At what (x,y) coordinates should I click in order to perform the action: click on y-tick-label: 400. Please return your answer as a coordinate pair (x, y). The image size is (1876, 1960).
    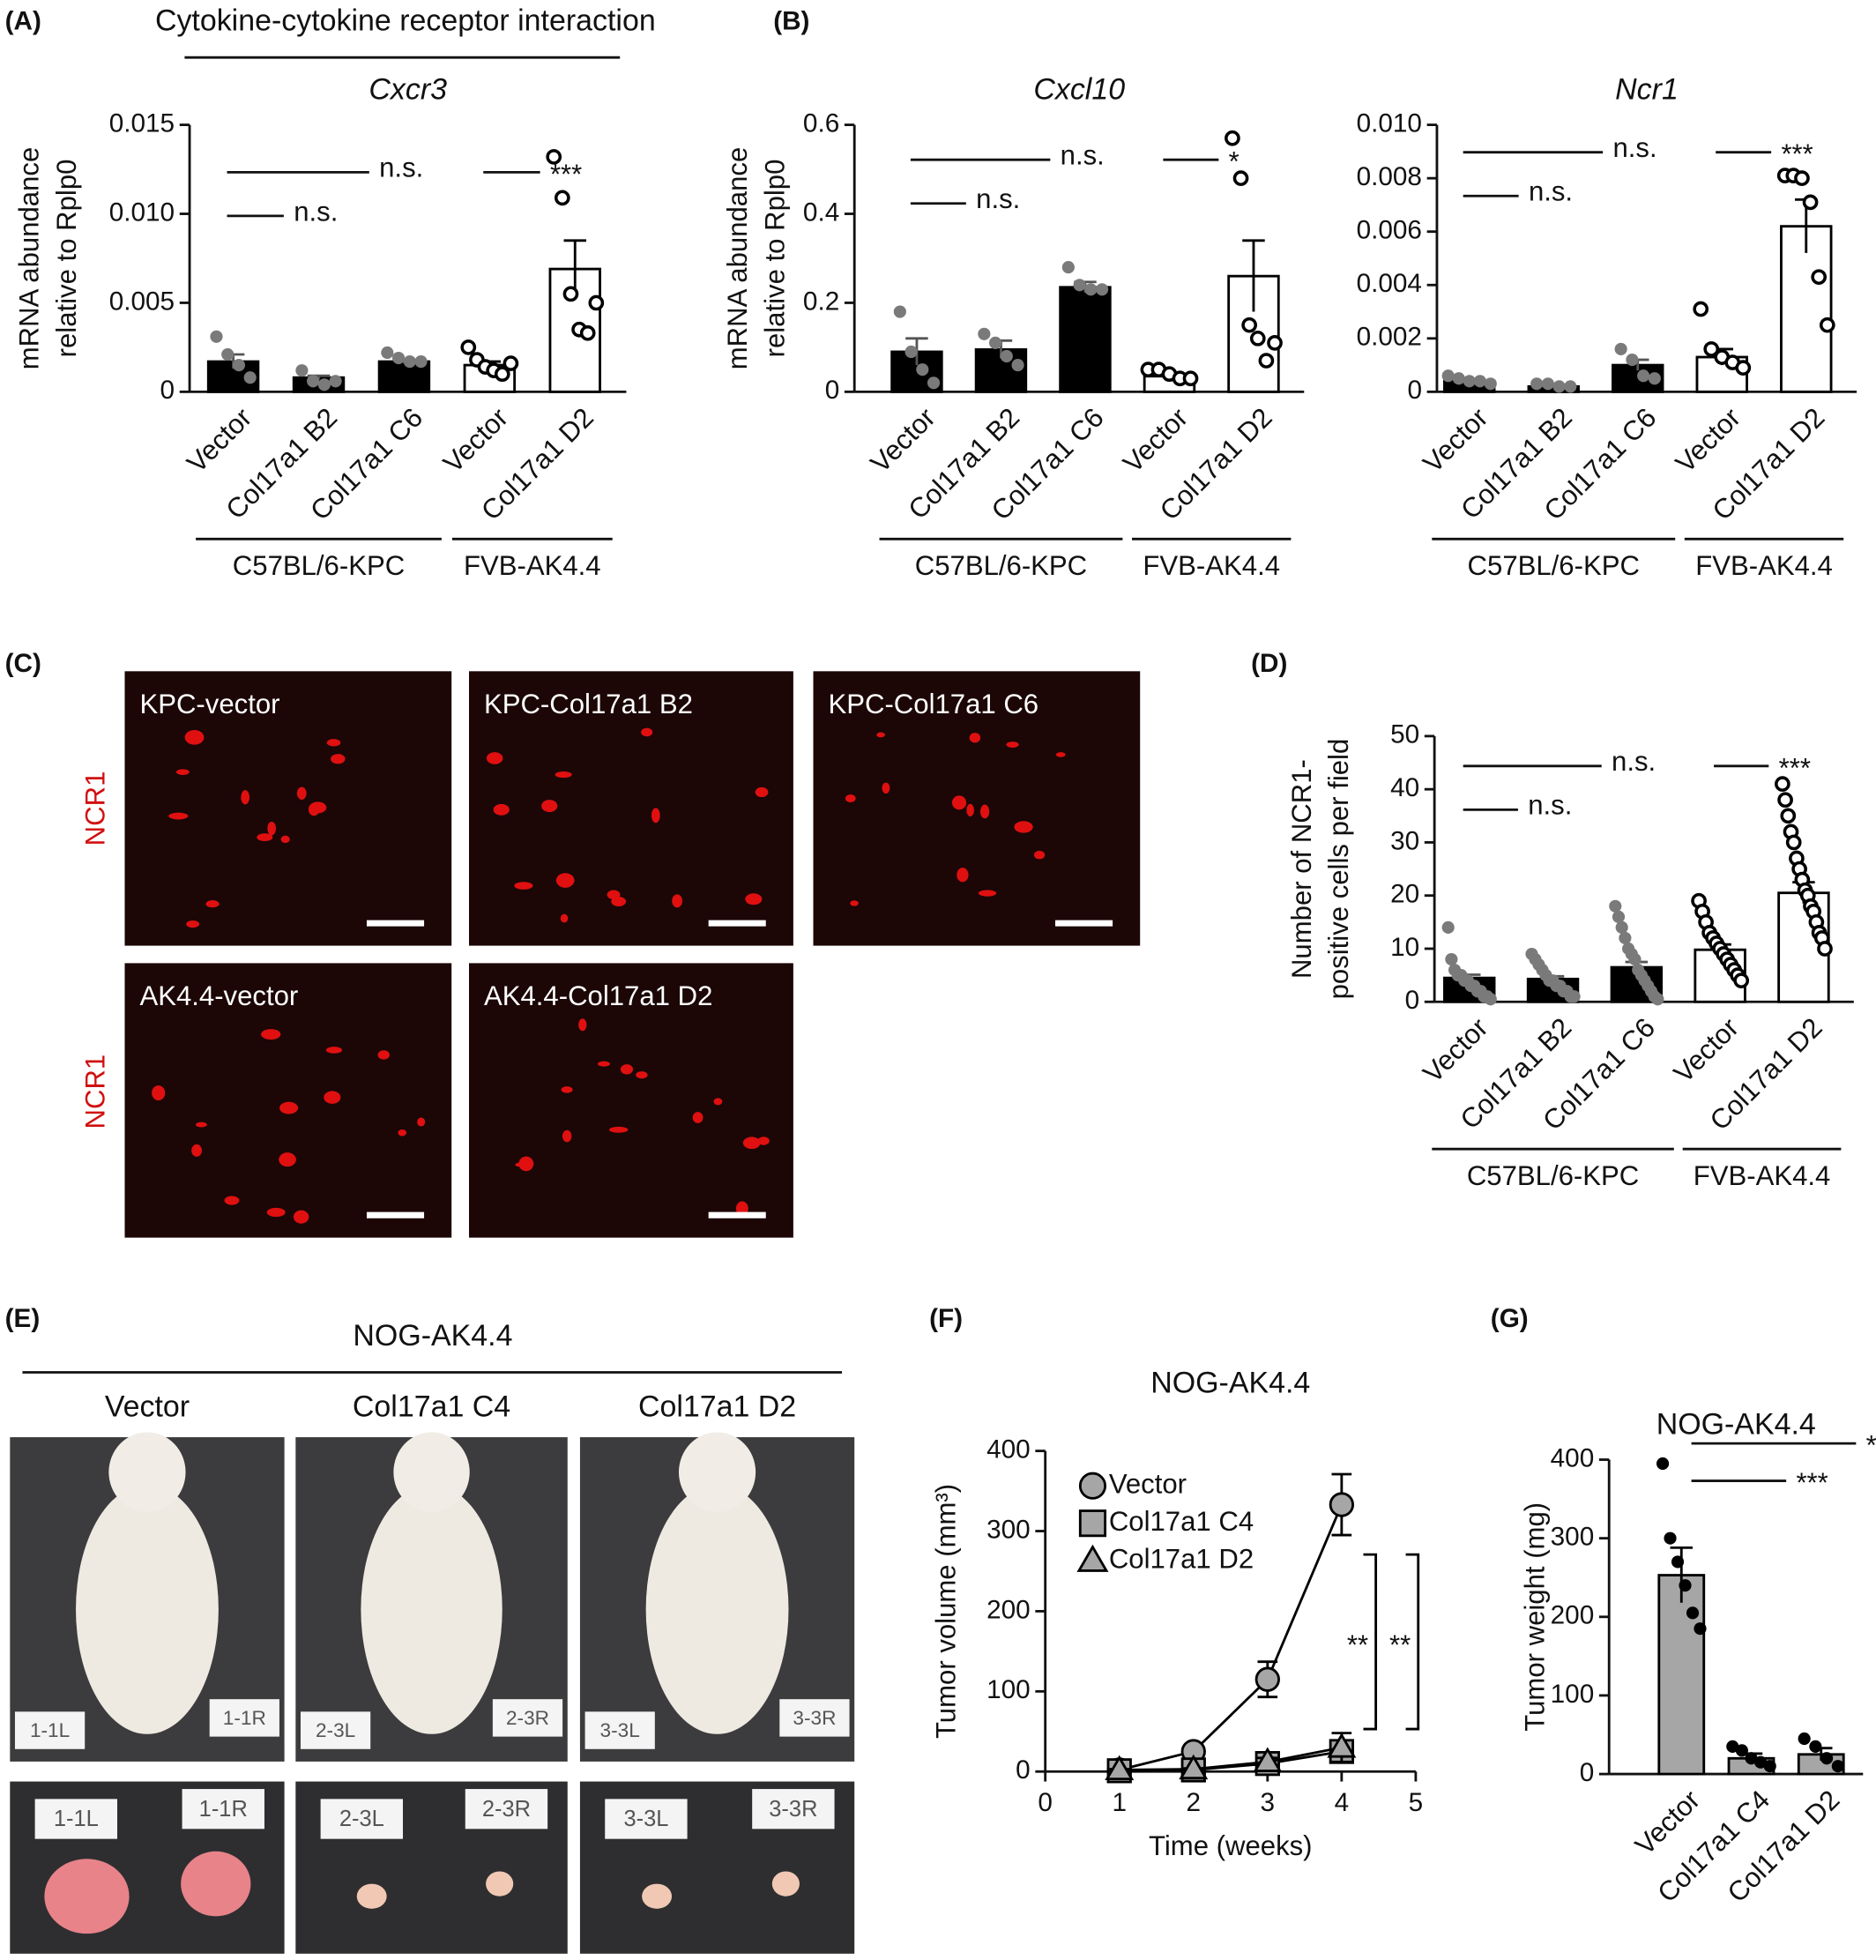
    Looking at the image, I should click on (1573, 1457).